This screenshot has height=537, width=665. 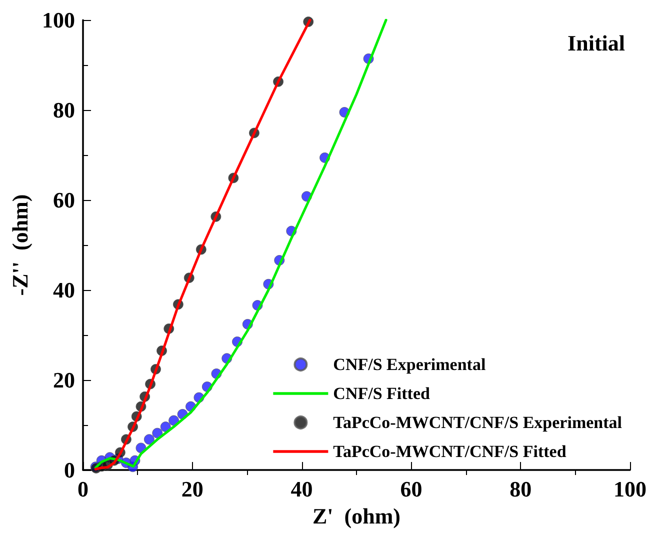 What do you see at coordinates (450, 451) in the screenshot?
I see `legend-label: TaPcCo-MWCNT/CNF/S Fitted` at bounding box center [450, 451].